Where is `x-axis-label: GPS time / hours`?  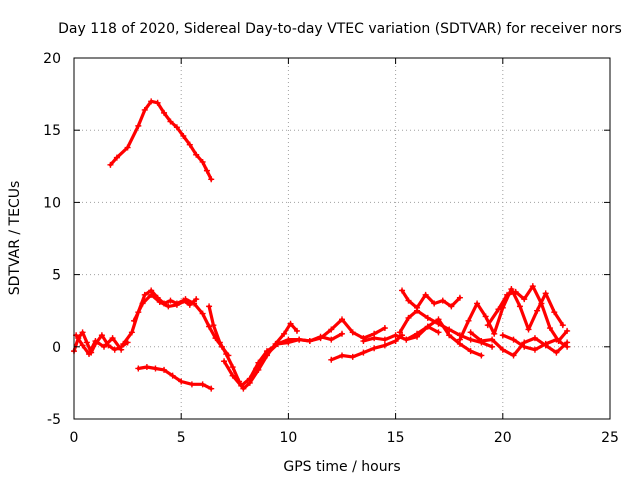 x-axis-label: GPS time / hours is located at coordinates (341, 467).